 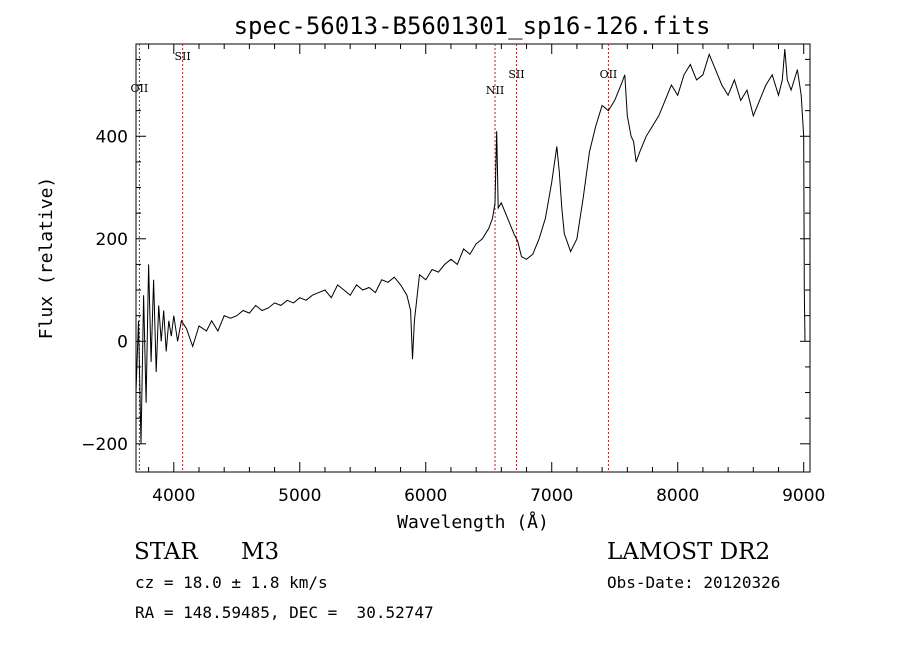 I want to click on x-tick-label: 6000, so click(x=425, y=496).